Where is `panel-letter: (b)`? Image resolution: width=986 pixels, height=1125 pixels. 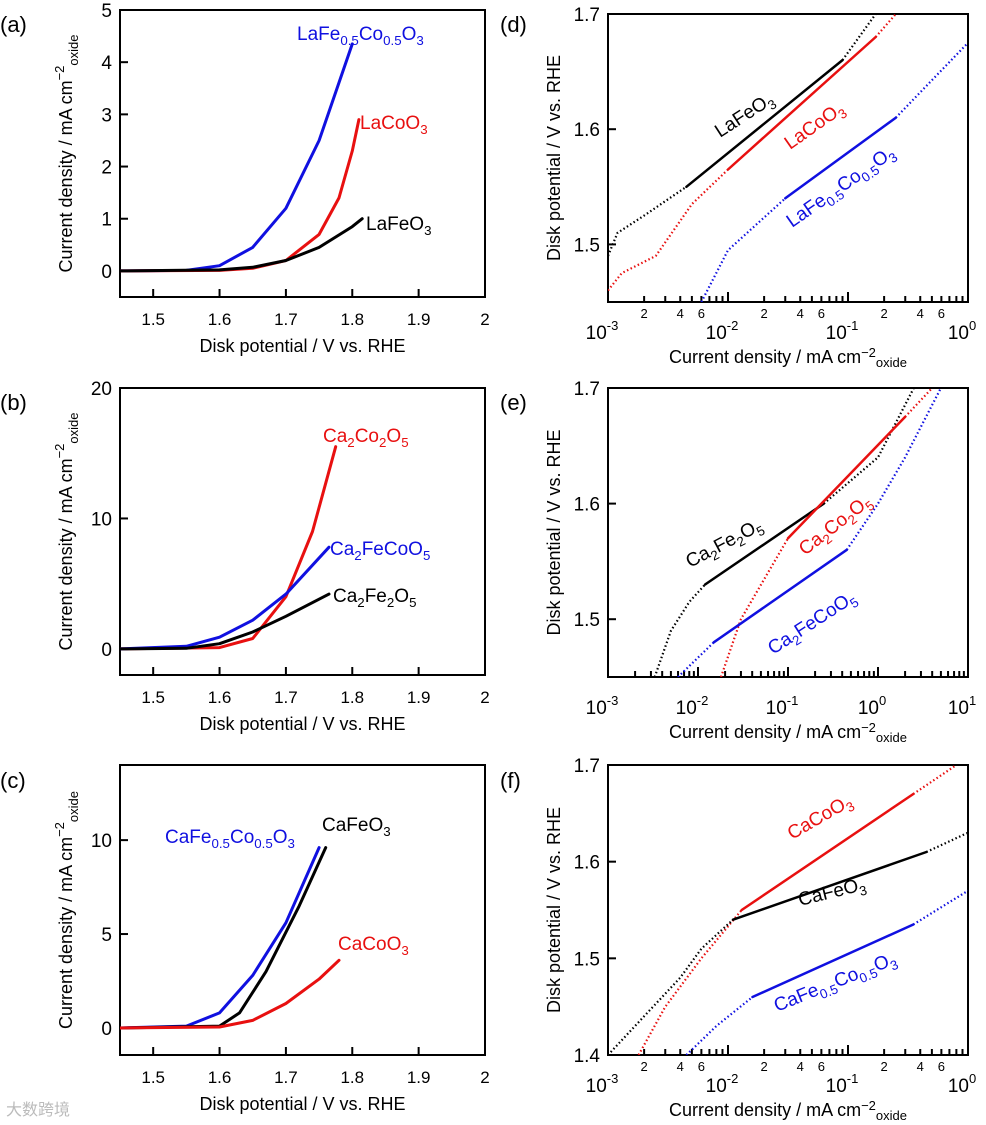
panel-letter: (b) is located at coordinates (13, 402).